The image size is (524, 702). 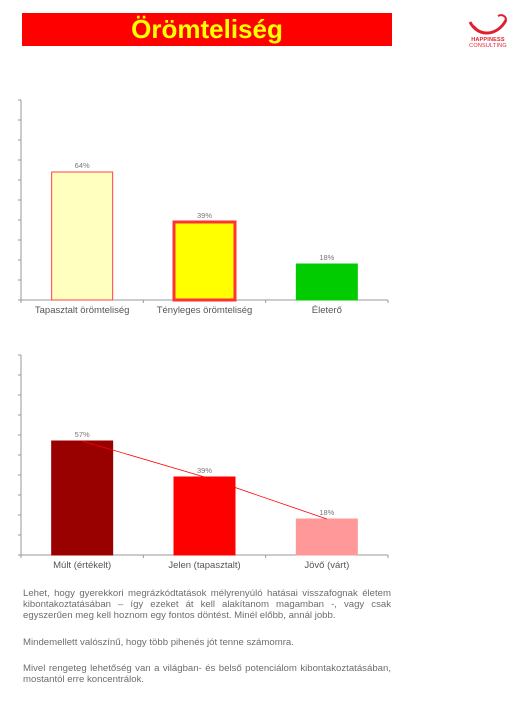 What do you see at coordinates (82, 165) in the screenshot?
I see `data-label: 64%` at bounding box center [82, 165].